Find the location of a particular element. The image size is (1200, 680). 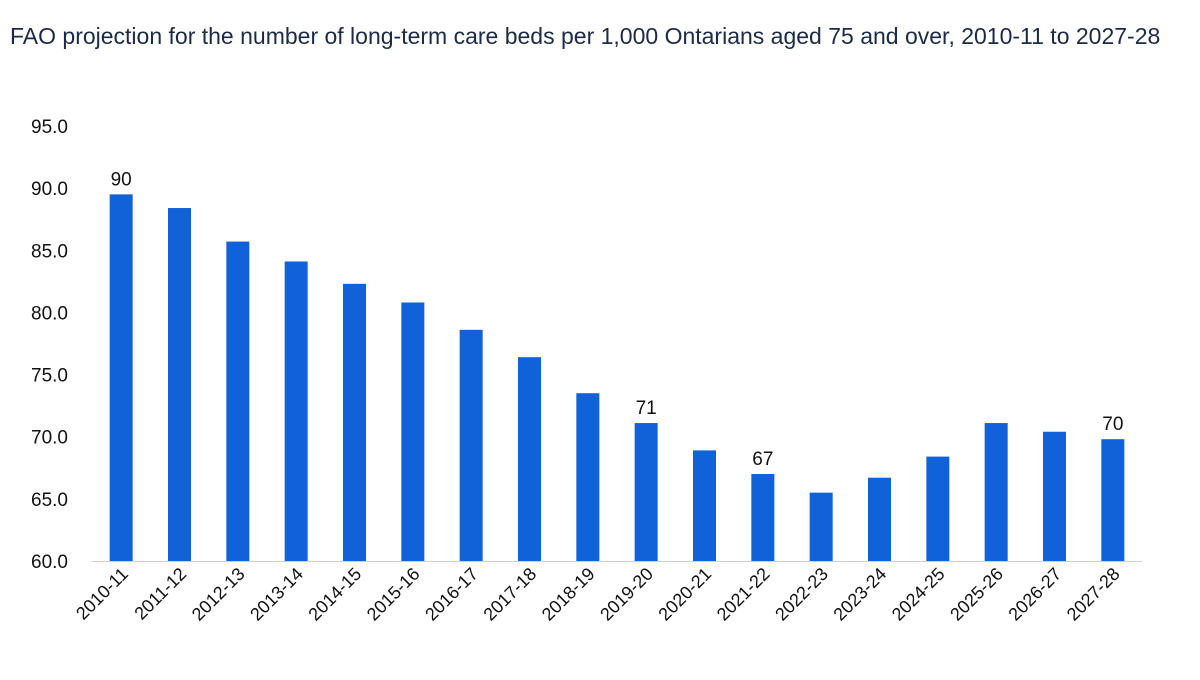

x-tick-label: 2015-16 is located at coordinates (393, 594).